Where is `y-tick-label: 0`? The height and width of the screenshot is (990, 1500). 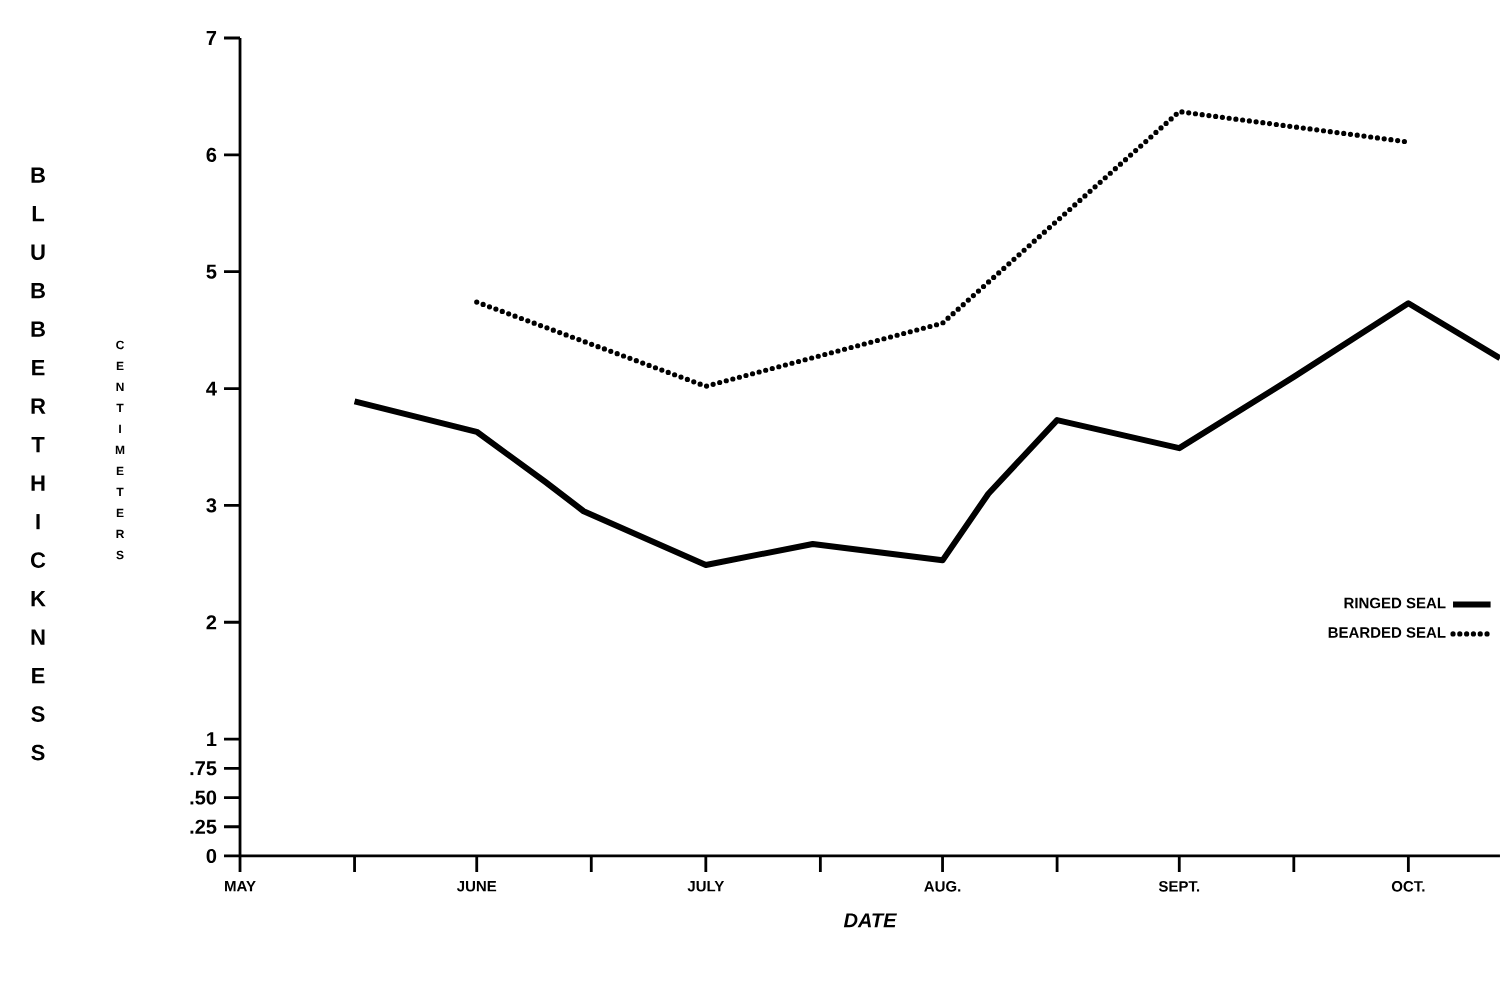 y-tick-label: 0 is located at coordinates (211, 856).